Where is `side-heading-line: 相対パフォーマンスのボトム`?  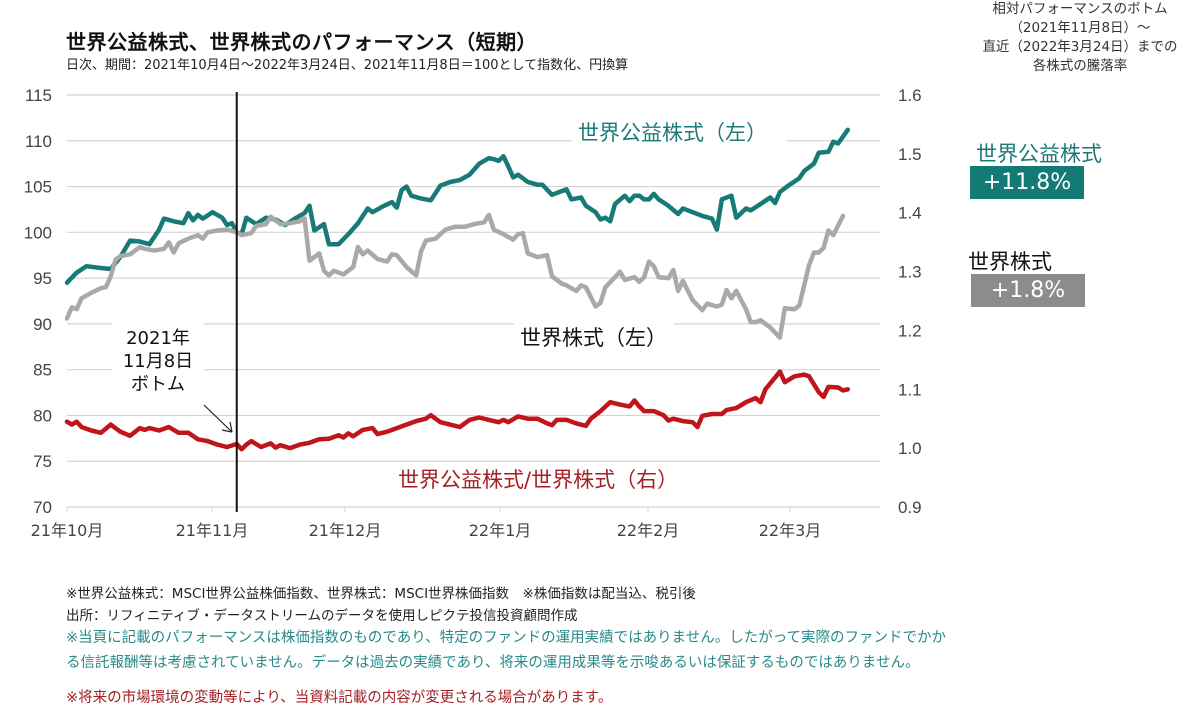 side-heading-line: 相対パフォーマンスのボトム is located at coordinates (1080, 9).